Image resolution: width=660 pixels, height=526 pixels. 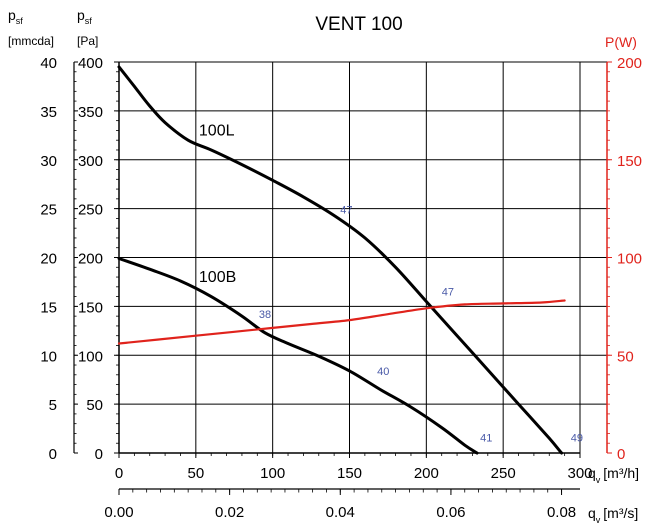 What do you see at coordinates (579, 473) in the screenshot?
I see `m3h-tick-label: 300` at bounding box center [579, 473].